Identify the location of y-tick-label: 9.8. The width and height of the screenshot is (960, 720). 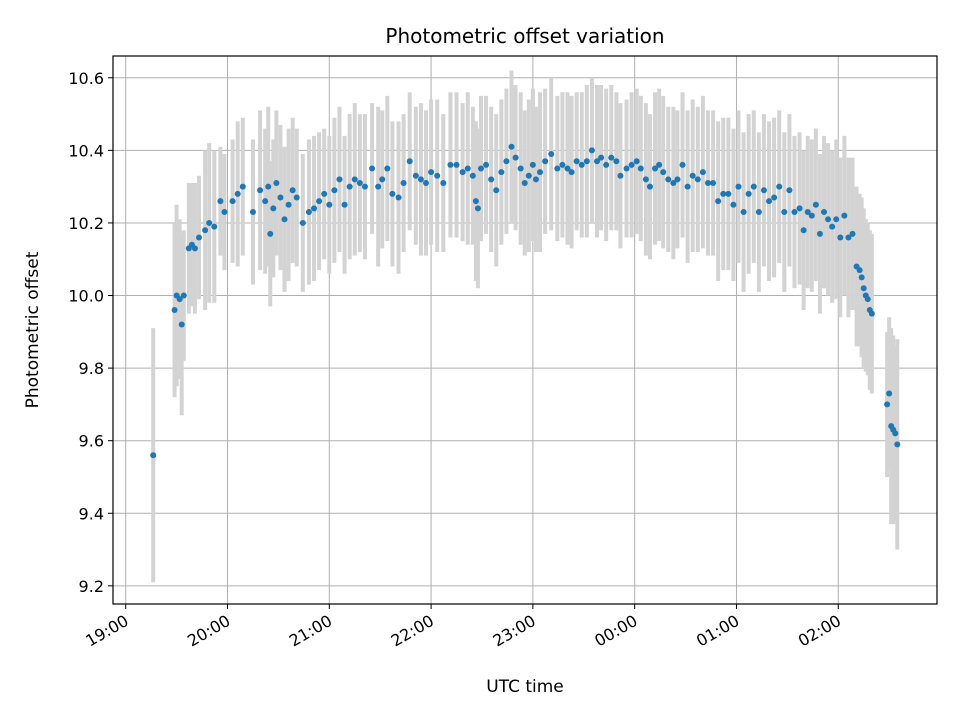
(91, 368).